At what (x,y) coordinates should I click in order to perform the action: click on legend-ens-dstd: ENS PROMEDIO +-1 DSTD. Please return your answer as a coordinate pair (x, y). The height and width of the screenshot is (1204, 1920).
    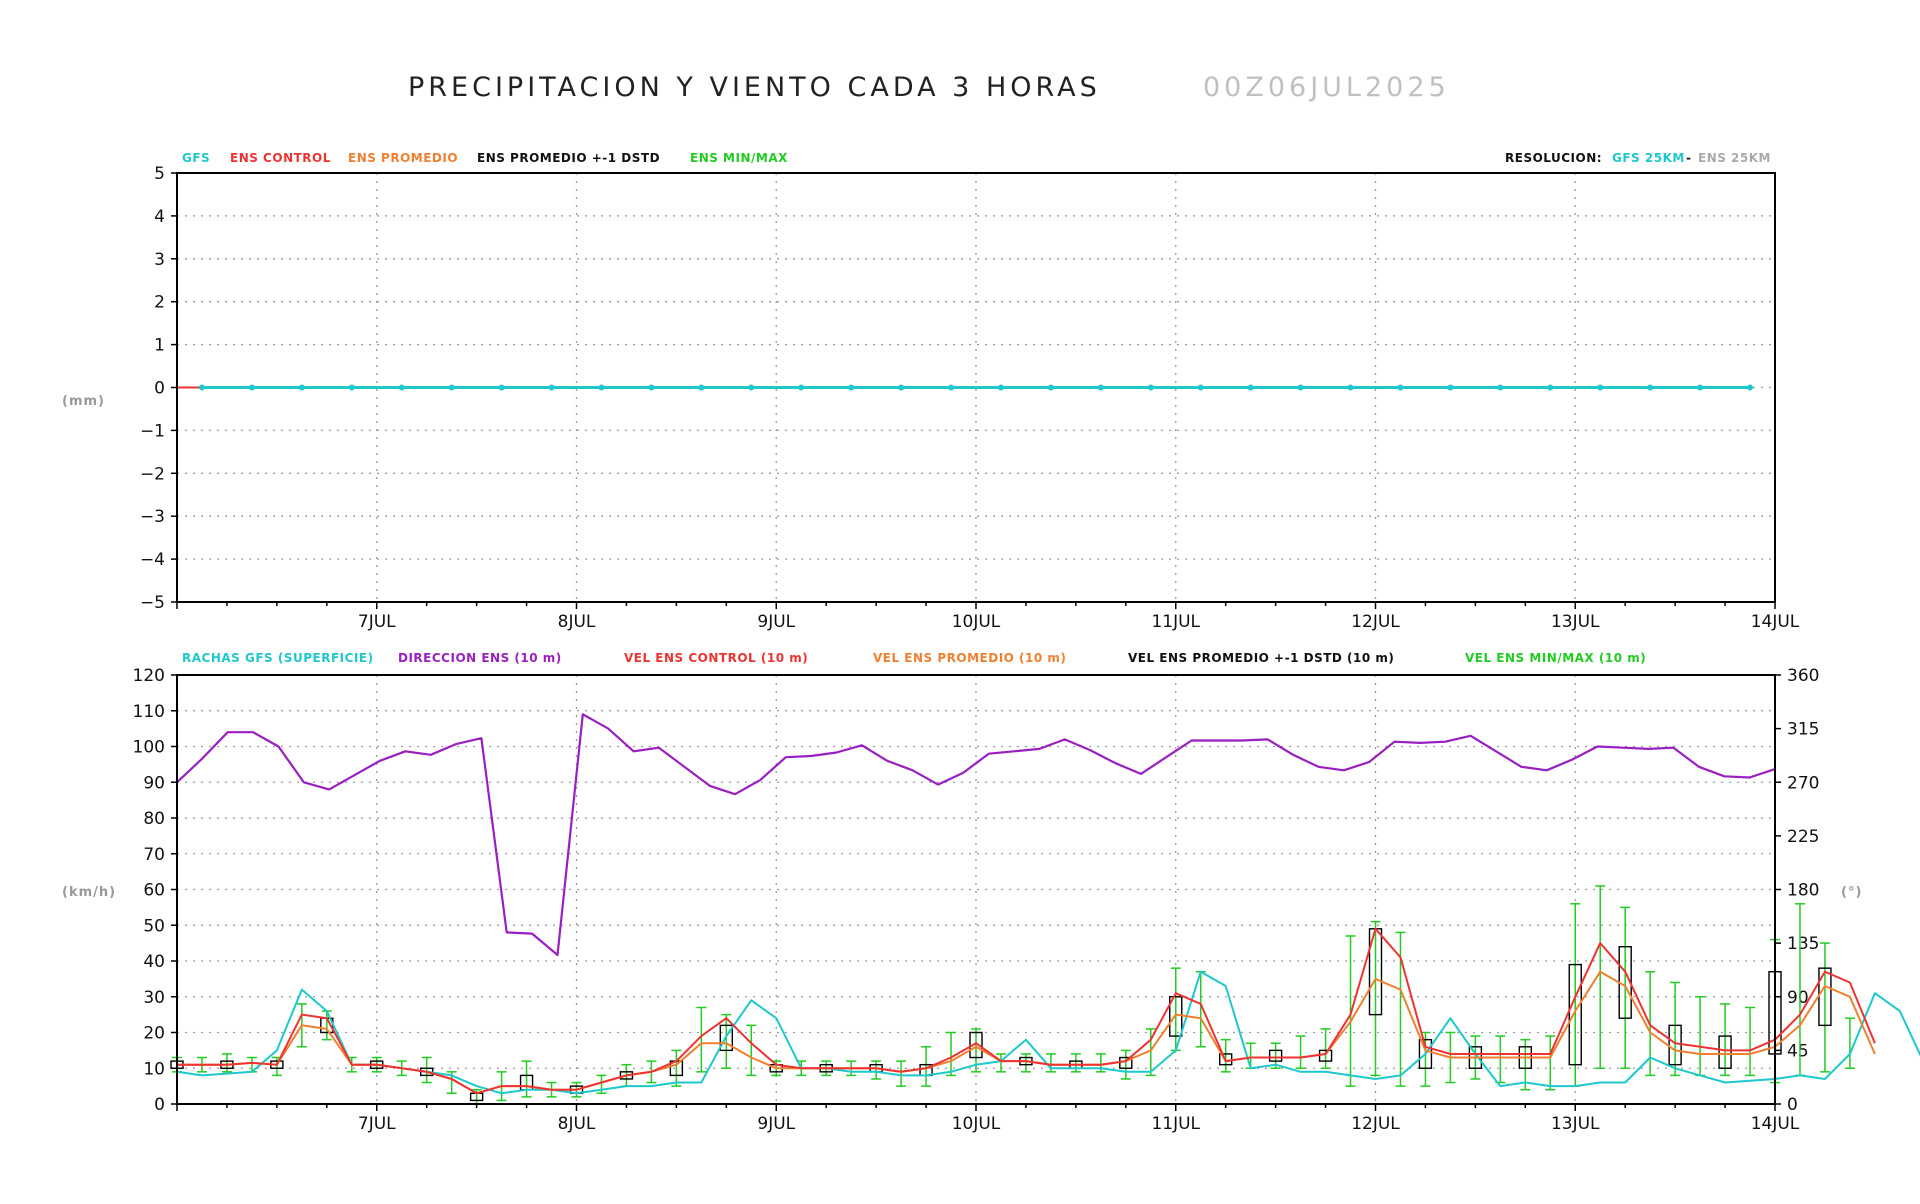
    Looking at the image, I should click on (568, 158).